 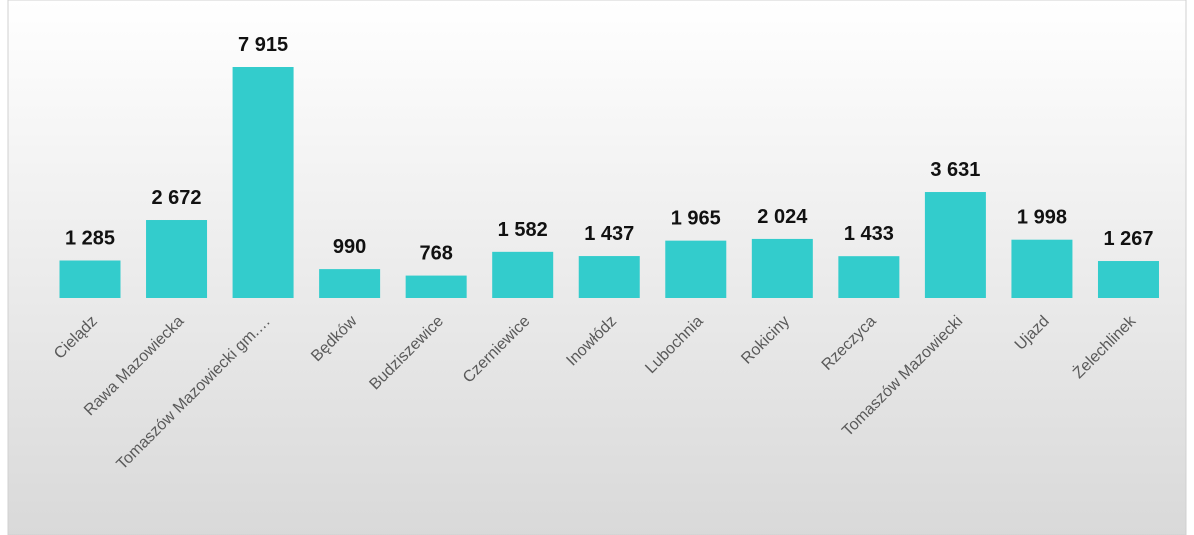 What do you see at coordinates (90, 238) in the screenshot?
I see `value-label: 1 285` at bounding box center [90, 238].